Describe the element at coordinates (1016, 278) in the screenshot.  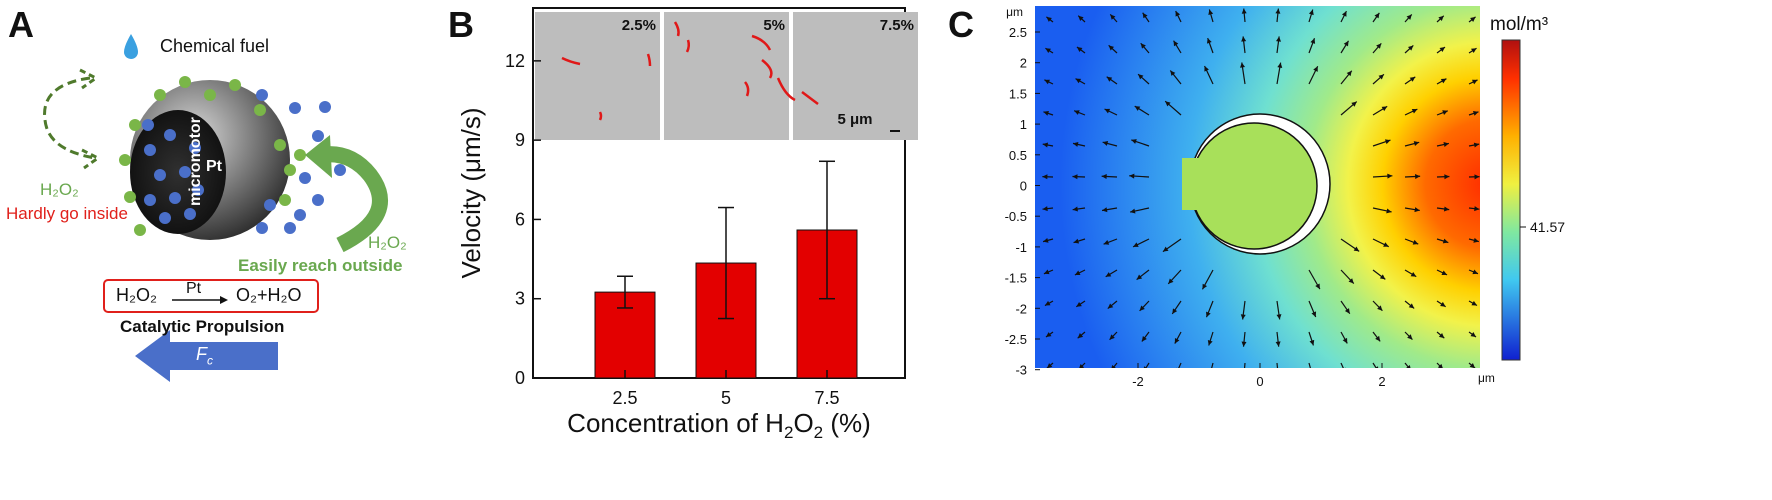
I see `y-tick-label: -1.5` at that location.